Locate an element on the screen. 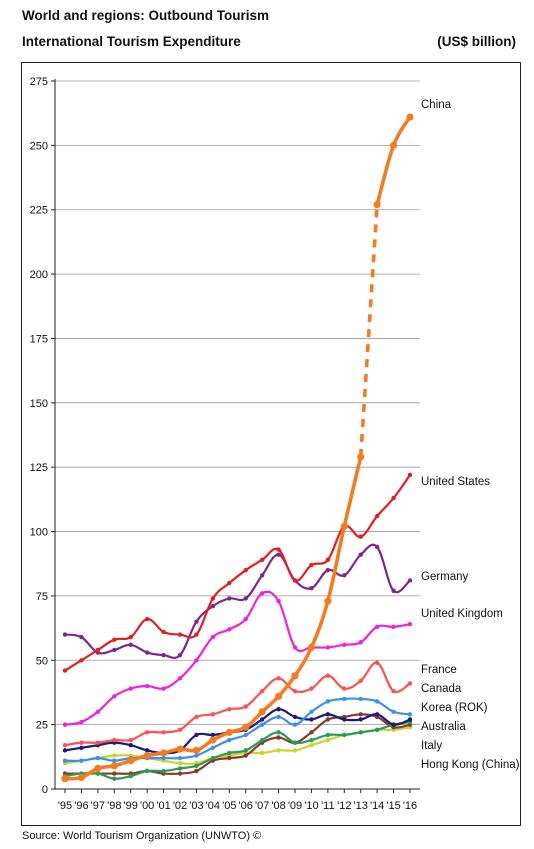 The width and height of the screenshot is (534, 849). x-tick-label: '09 is located at coordinates (295, 806).